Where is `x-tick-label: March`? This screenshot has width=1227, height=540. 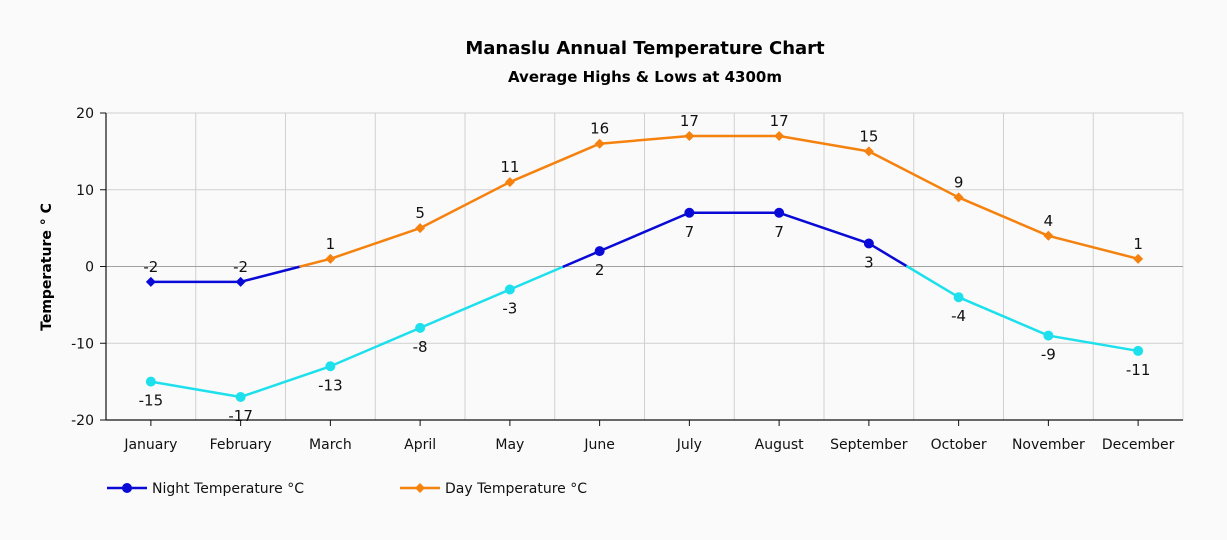 x-tick-label: March is located at coordinates (330, 445).